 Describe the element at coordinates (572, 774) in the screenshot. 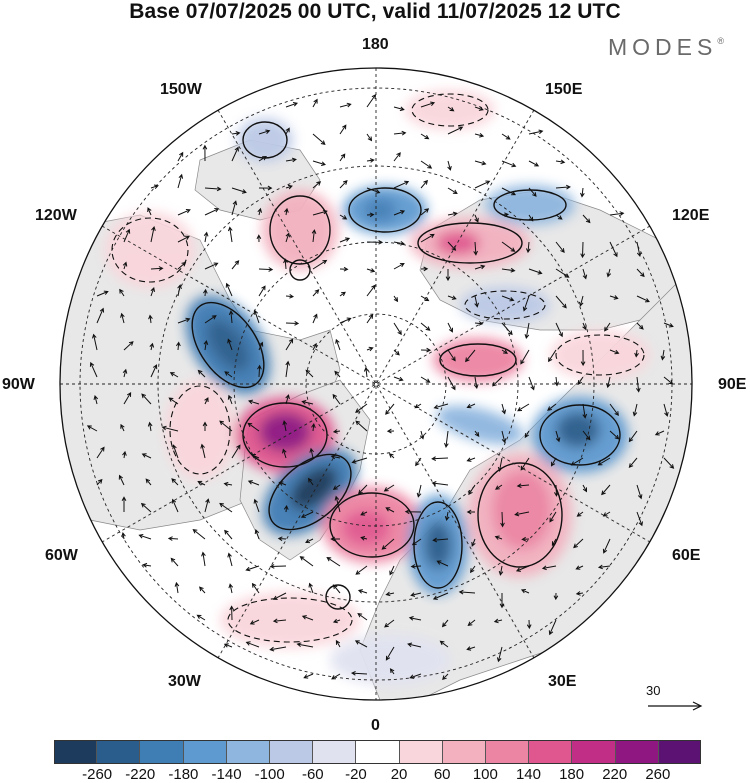

I see `colorbar-tick-label: 180` at that location.